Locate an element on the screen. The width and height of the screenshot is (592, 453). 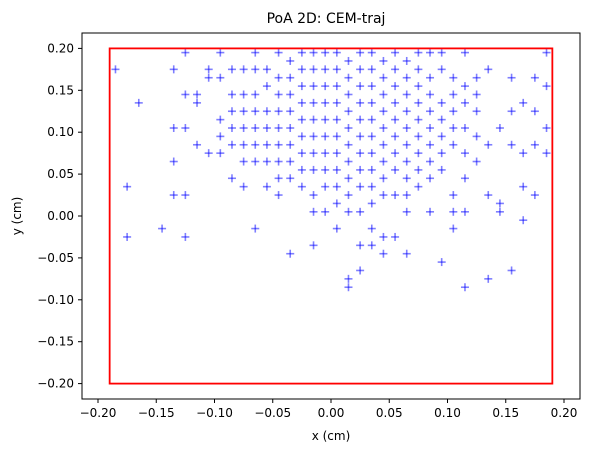
x-tick-label: −0.05 is located at coordinates (272, 413).